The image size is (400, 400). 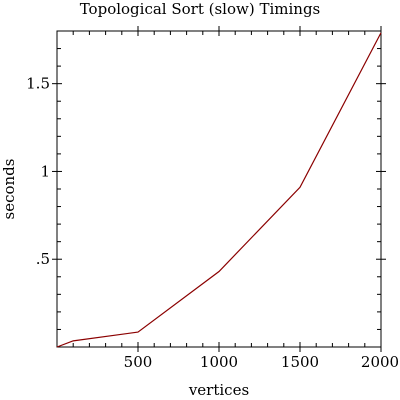 What do you see at coordinates (43, 259) in the screenshot?
I see `y-tick-label: .5` at bounding box center [43, 259].